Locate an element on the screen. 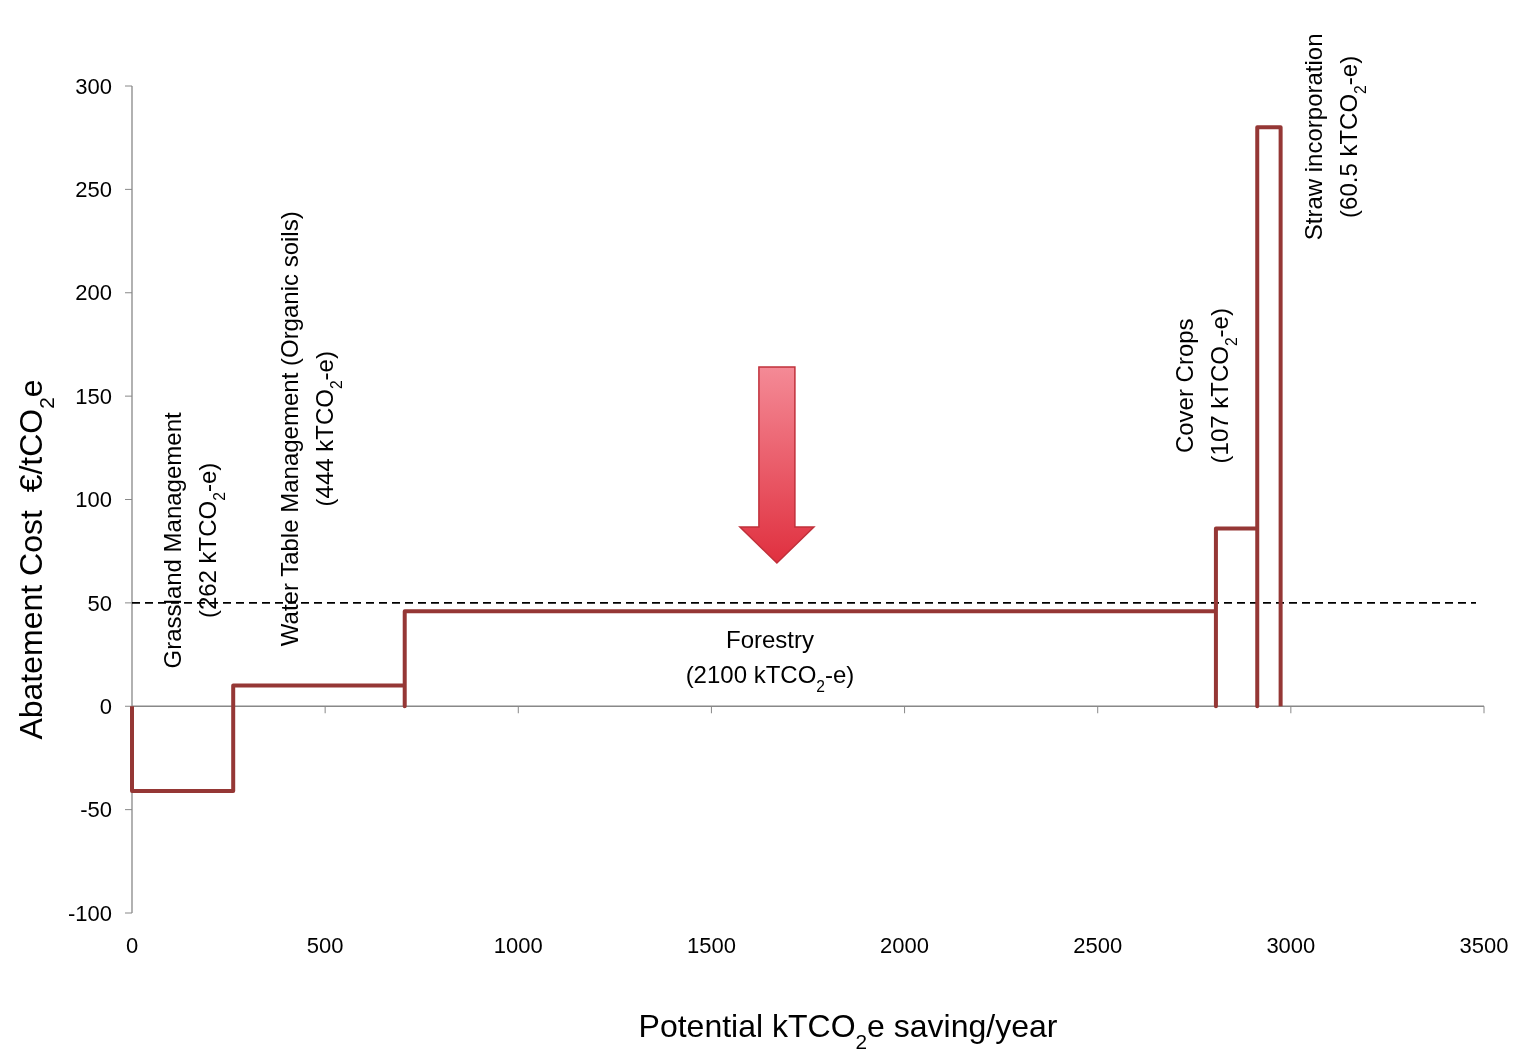  x-tick-label: 3500 is located at coordinates (1484, 945).